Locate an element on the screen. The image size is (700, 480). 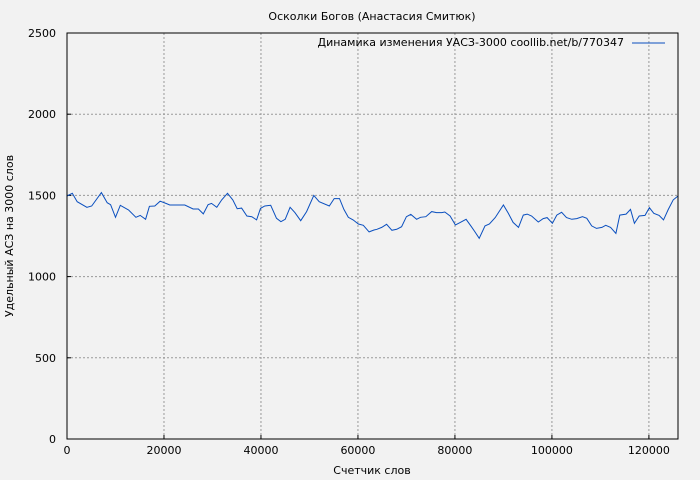
x-tick-label: 40000 is located at coordinates (260, 450).